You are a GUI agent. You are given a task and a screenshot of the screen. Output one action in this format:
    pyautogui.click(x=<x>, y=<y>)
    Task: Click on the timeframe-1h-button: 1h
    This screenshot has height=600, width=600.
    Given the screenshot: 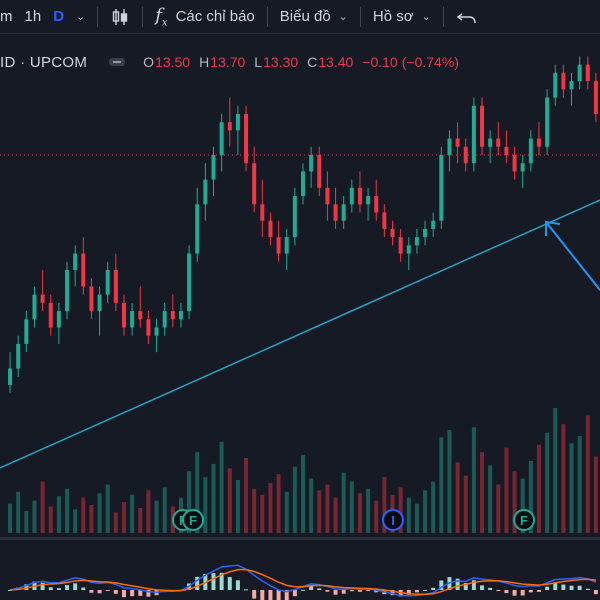 What is the action you would take?
    pyautogui.click(x=33, y=16)
    